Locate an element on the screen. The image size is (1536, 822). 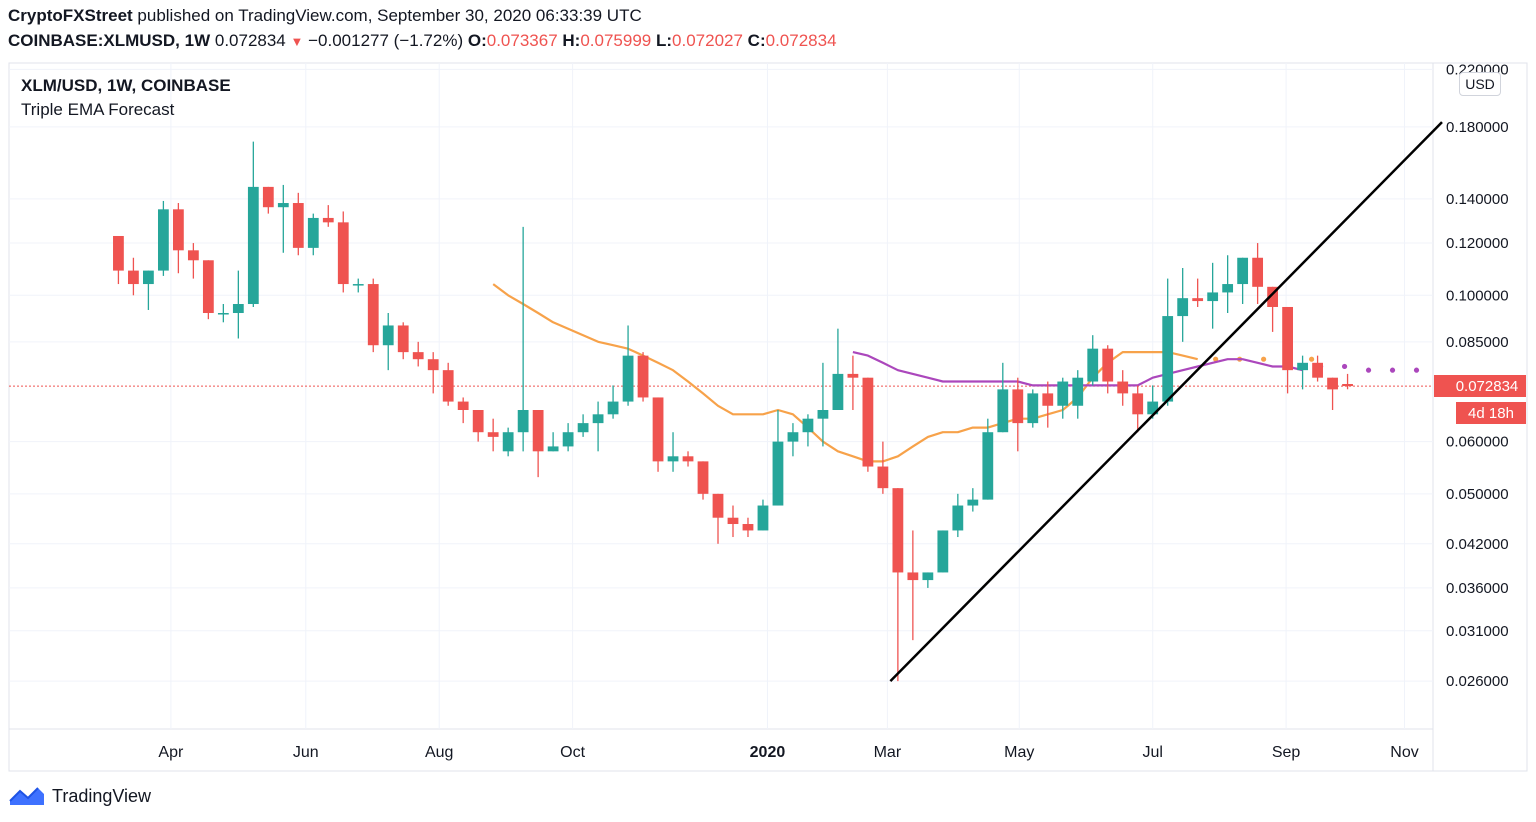
price-tick-label: 0.042000 is located at coordinates (1477, 544).